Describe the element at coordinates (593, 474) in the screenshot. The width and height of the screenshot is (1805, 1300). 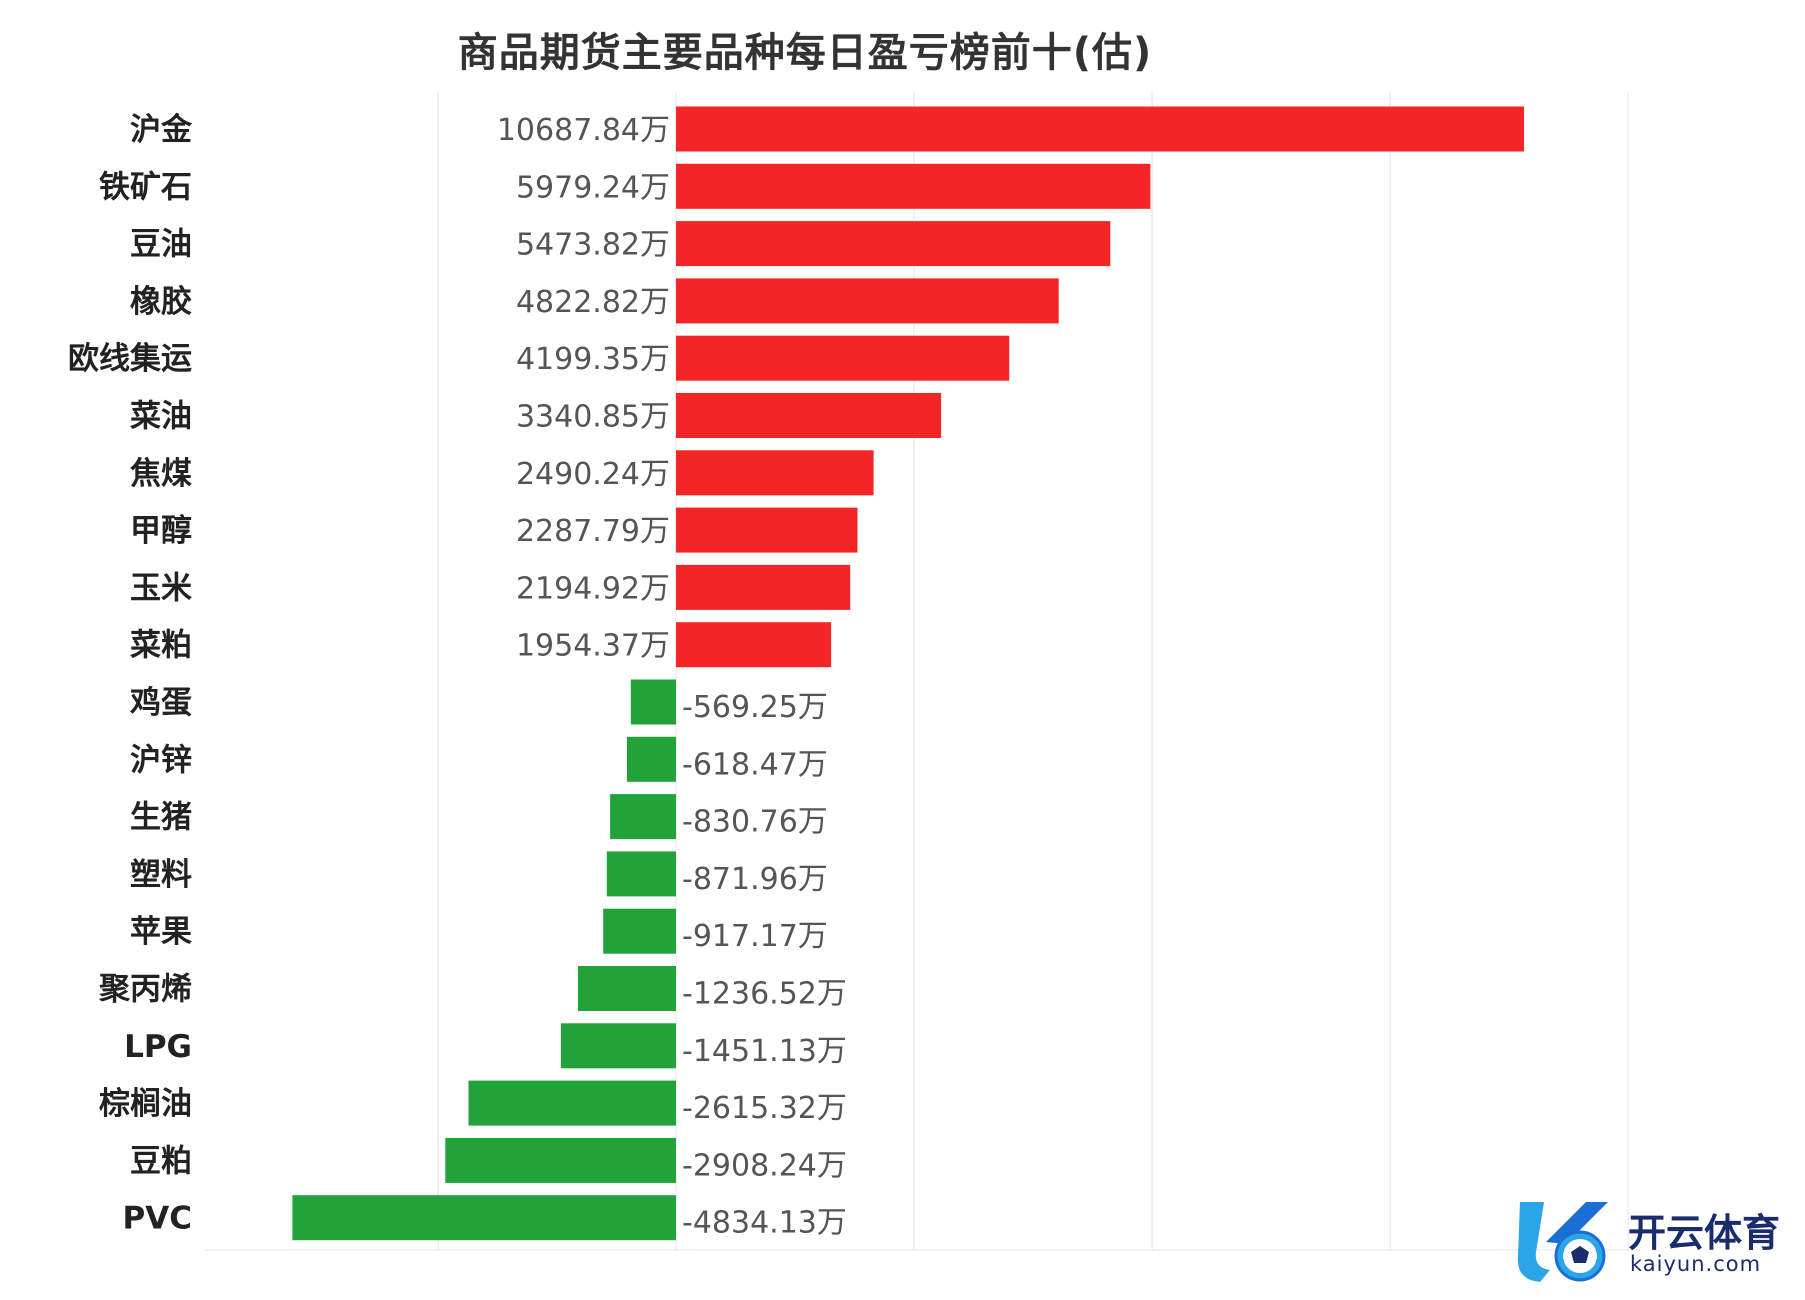
I see `data-label: 2490.24万` at that location.